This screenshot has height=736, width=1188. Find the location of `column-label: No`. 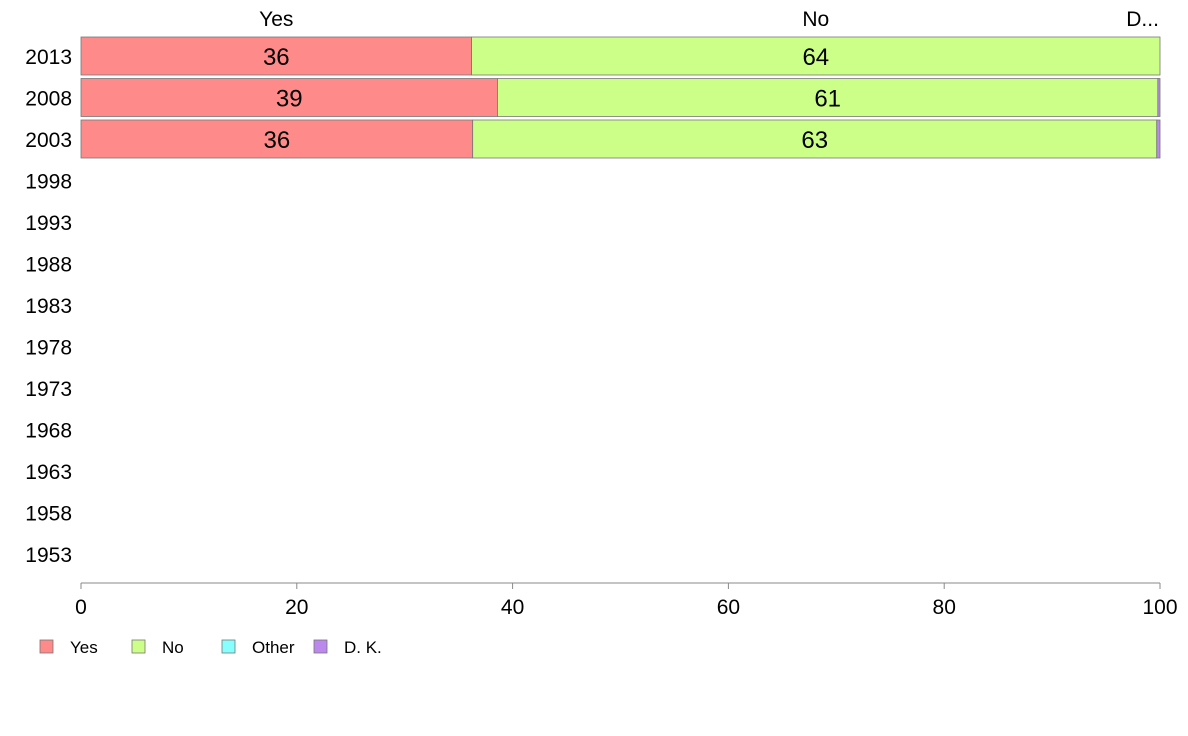

column-label: No is located at coordinates (815, 19).